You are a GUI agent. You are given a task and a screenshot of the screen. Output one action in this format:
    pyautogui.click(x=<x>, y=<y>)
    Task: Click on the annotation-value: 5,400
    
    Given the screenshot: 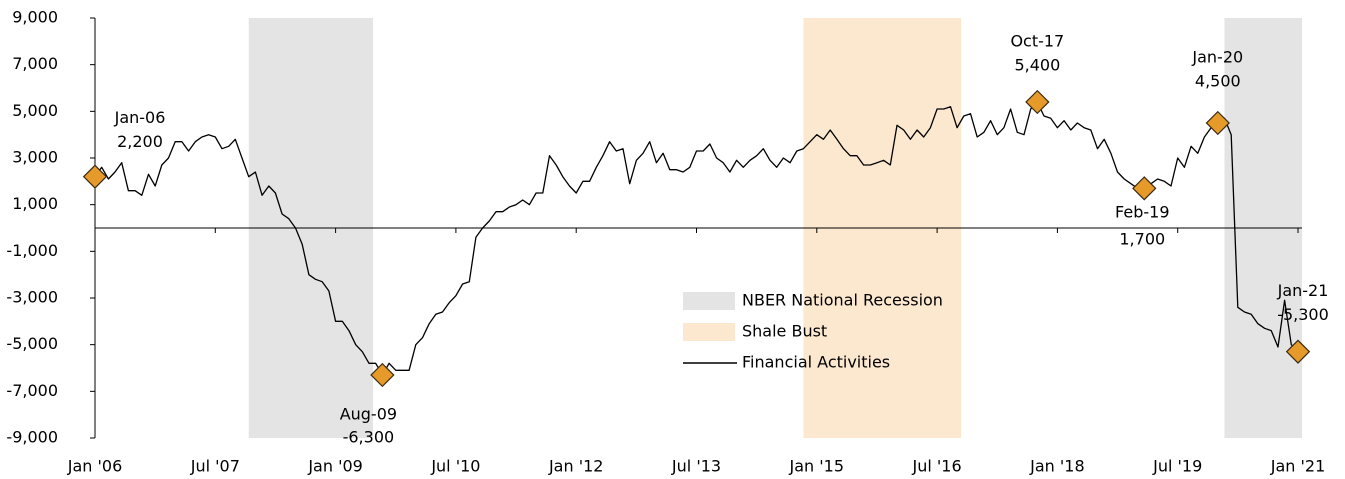 What is the action you would take?
    pyautogui.click(x=1037, y=65)
    